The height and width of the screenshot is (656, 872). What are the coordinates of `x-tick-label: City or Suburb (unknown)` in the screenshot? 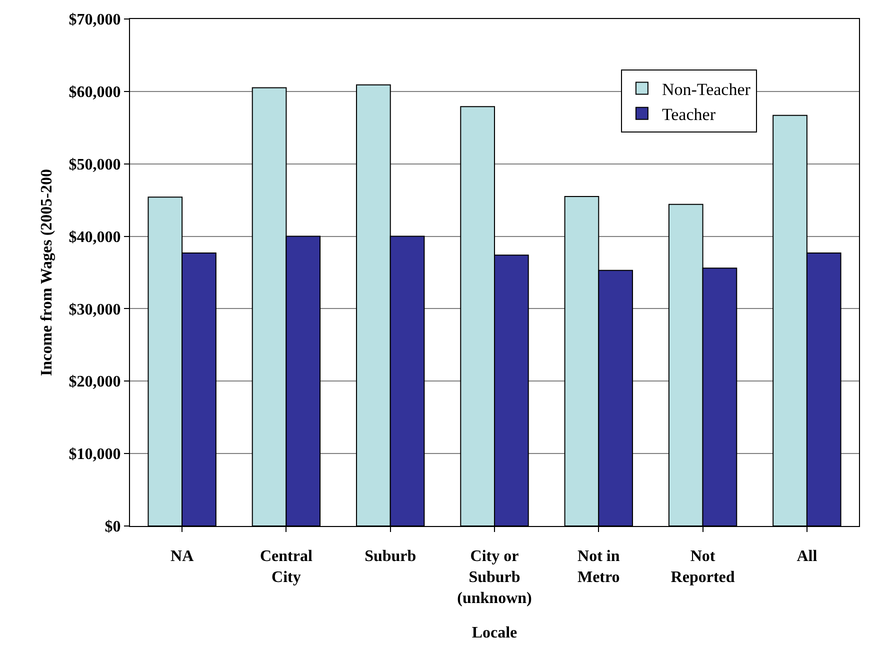 It's located at (494, 577).